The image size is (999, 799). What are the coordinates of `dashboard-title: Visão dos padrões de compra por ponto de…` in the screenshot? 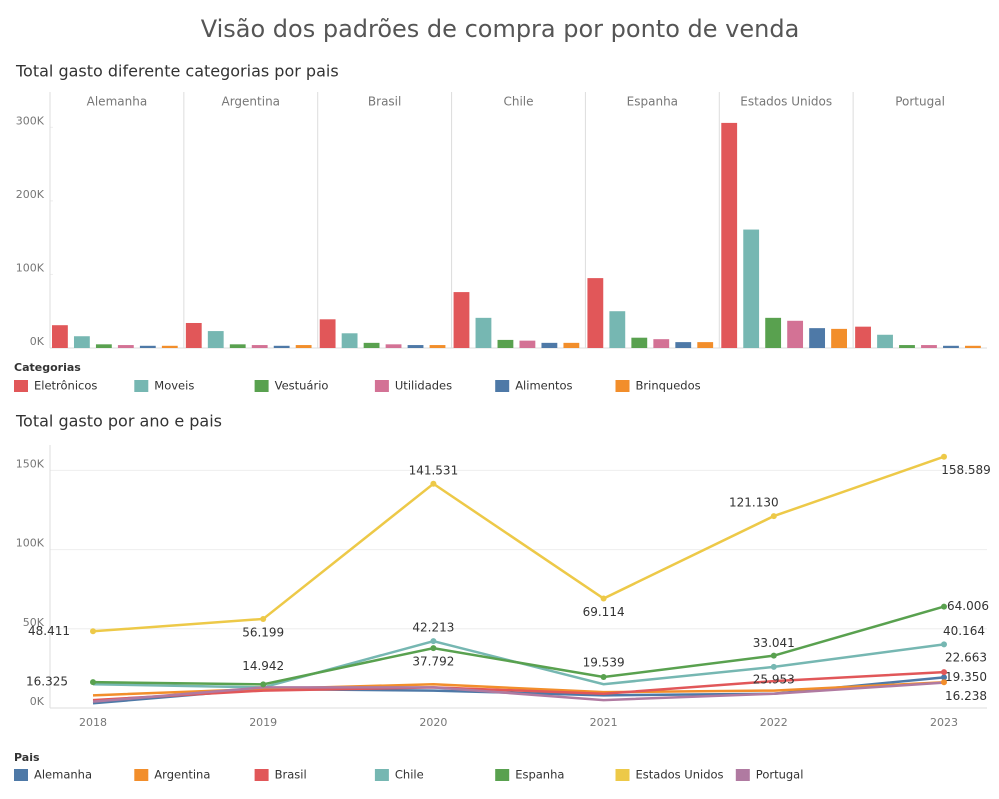 It's located at (500, 29).